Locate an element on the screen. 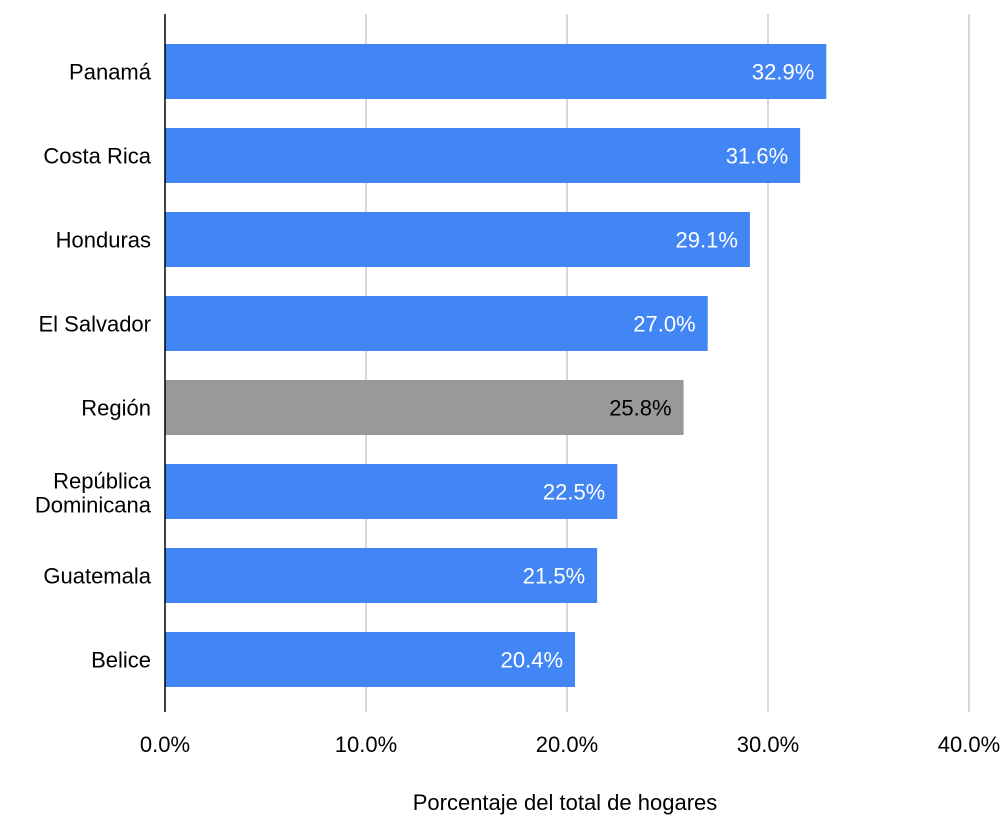  x-tick-label: 40.0% is located at coordinates (969, 744).